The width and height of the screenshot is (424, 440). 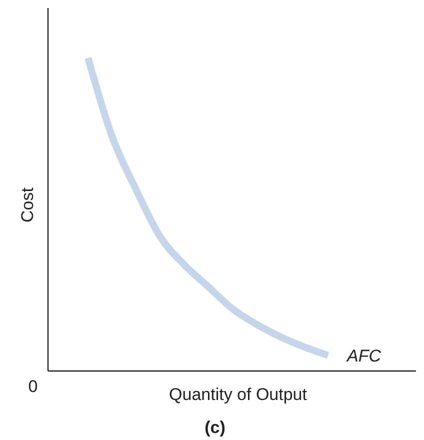 What do you see at coordinates (33, 386) in the screenshot?
I see `text: 0` at bounding box center [33, 386].